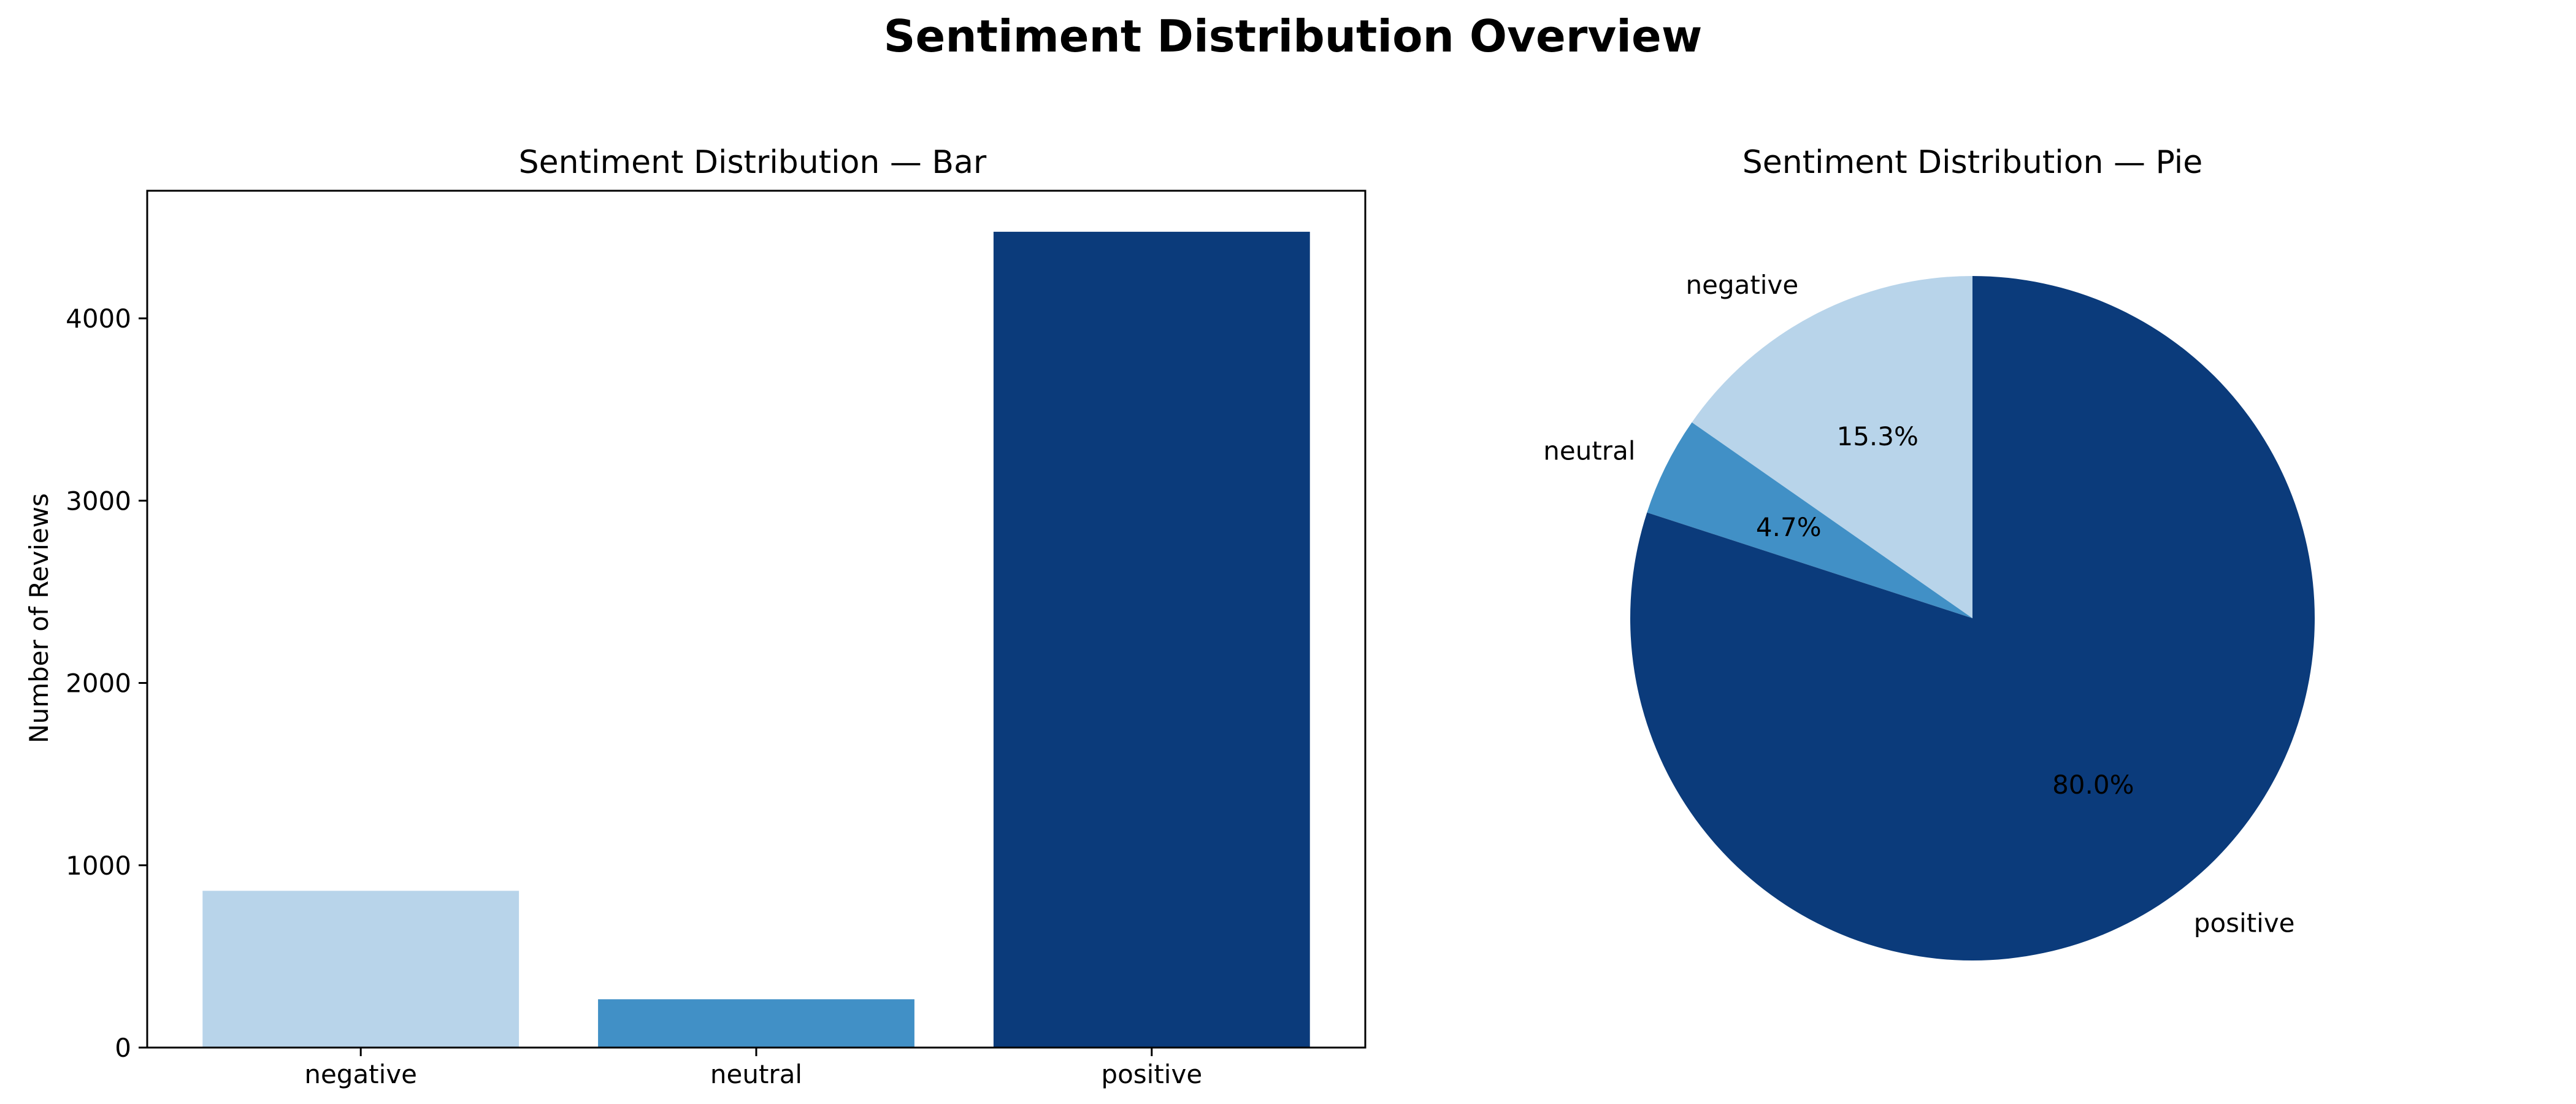 The height and width of the screenshot is (1104, 2576). Describe the element at coordinates (1589, 451) in the screenshot. I see `pie-label-neutral: neutral` at that location.